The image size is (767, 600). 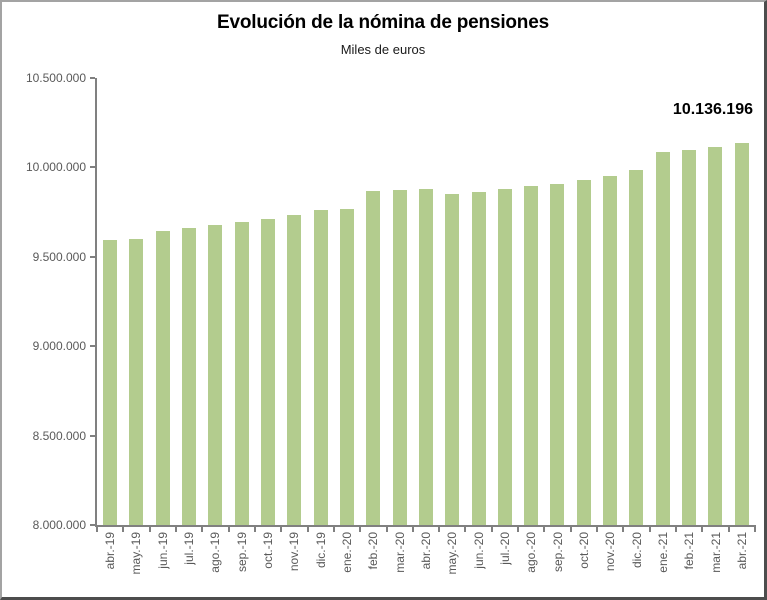 I want to click on x-axis-label-jul-20: jul.-20, so click(x=504, y=548).